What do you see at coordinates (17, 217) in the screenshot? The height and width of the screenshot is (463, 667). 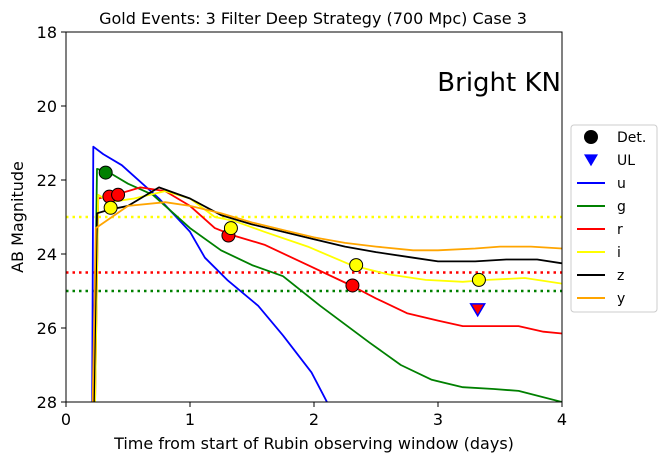 I see `y-axis-label: AB Magnitude` at bounding box center [17, 217].